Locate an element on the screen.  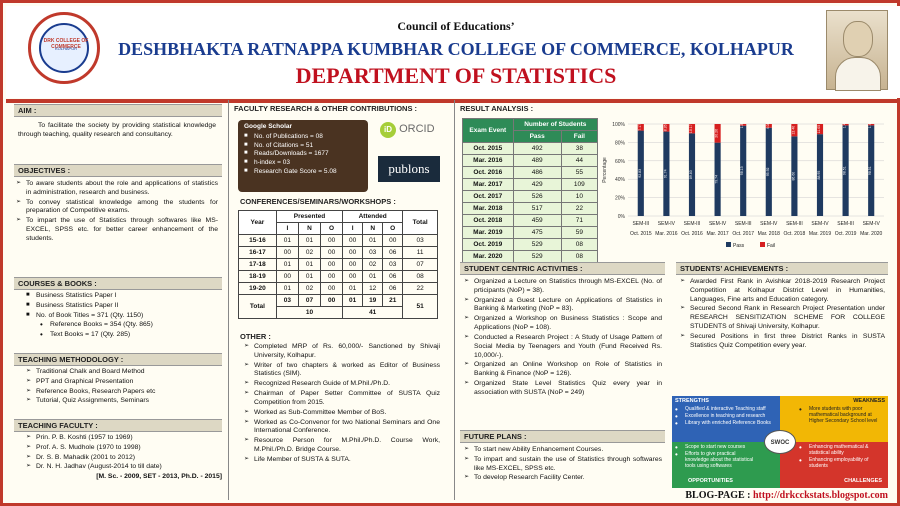
orcid-logo: iD ORCID is located at coordinates (410, 133).